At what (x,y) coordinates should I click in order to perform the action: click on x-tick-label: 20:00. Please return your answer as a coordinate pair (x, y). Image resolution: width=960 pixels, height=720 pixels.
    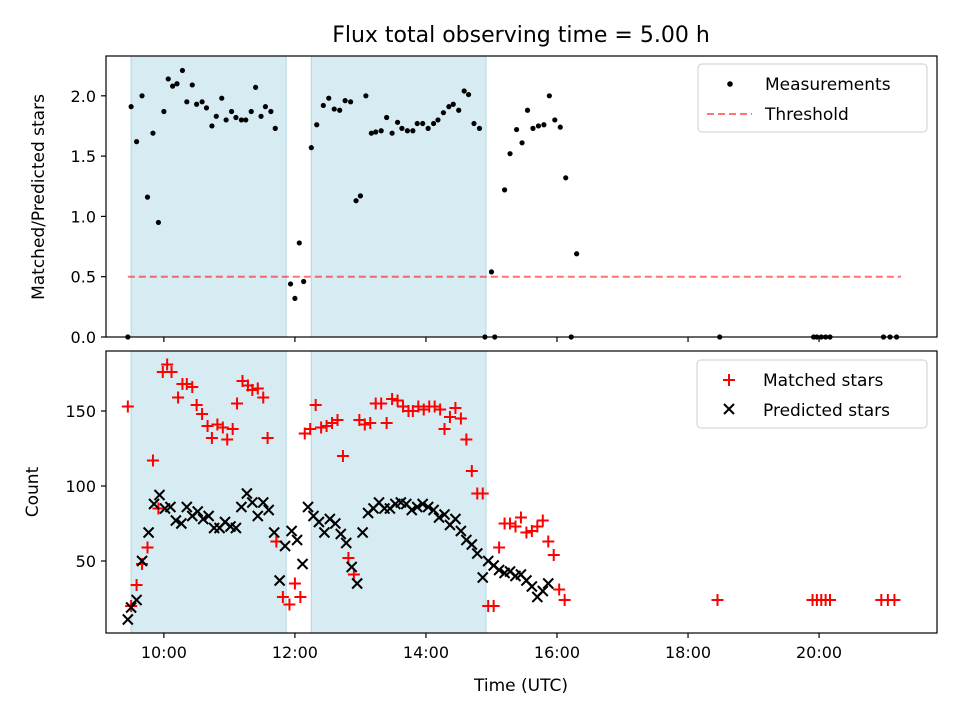
    Looking at the image, I should click on (819, 652).